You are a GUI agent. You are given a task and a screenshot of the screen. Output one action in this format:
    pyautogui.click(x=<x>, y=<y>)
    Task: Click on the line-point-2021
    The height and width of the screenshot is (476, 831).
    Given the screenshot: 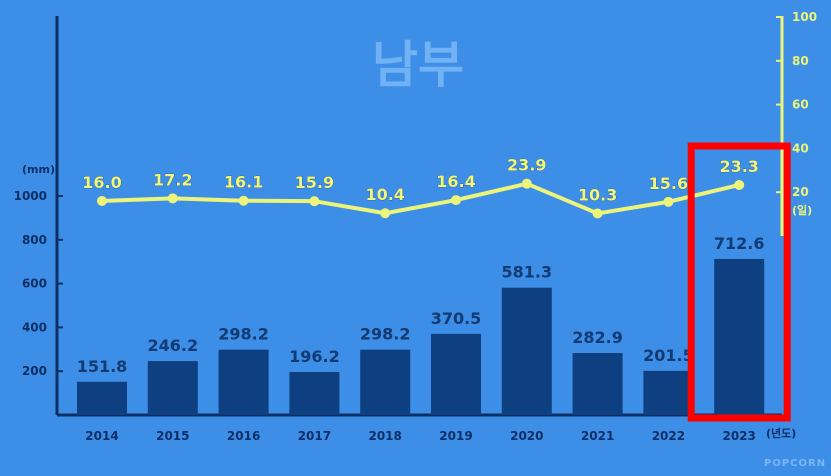 What is the action you would take?
    pyautogui.click(x=597, y=213)
    